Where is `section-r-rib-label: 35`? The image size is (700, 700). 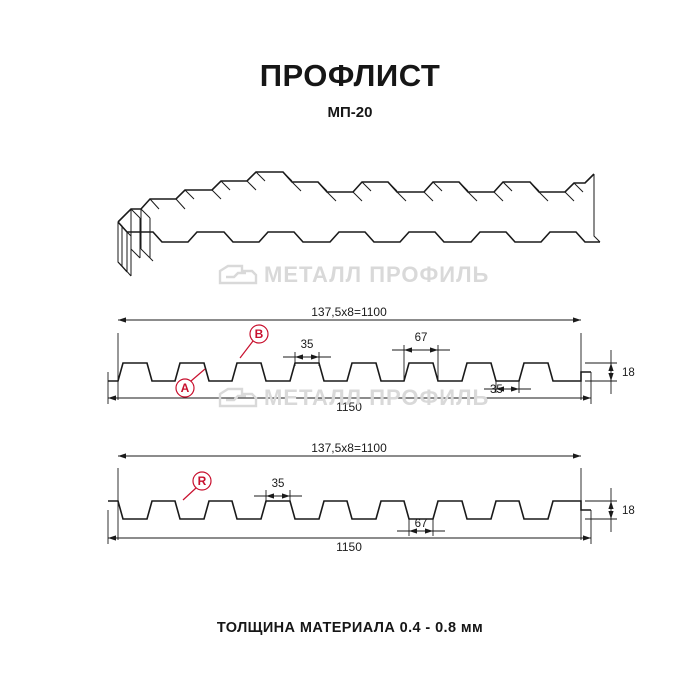 section-r-rib-label: 35 is located at coordinates (278, 484).